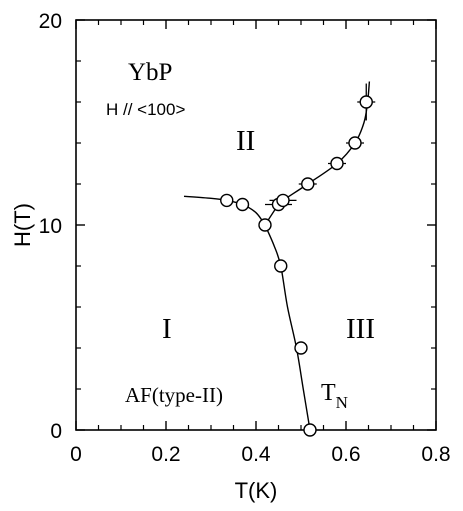  What do you see at coordinates (360, 329) in the screenshot?
I see `phase-III-label: III` at bounding box center [360, 329].